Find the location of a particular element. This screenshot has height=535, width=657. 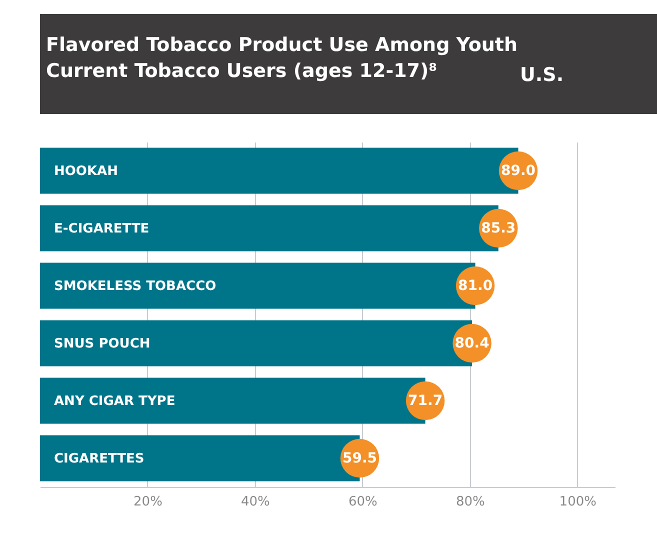

x-tick-label: 80% is located at coordinates (470, 502).